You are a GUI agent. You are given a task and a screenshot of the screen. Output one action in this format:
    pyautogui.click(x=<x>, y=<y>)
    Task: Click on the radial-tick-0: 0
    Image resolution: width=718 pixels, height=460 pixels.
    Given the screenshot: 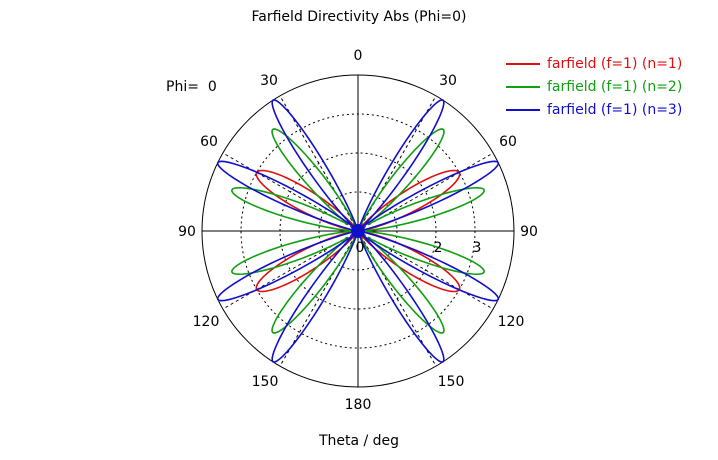 What is the action you would take?
    pyautogui.click(x=360, y=248)
    